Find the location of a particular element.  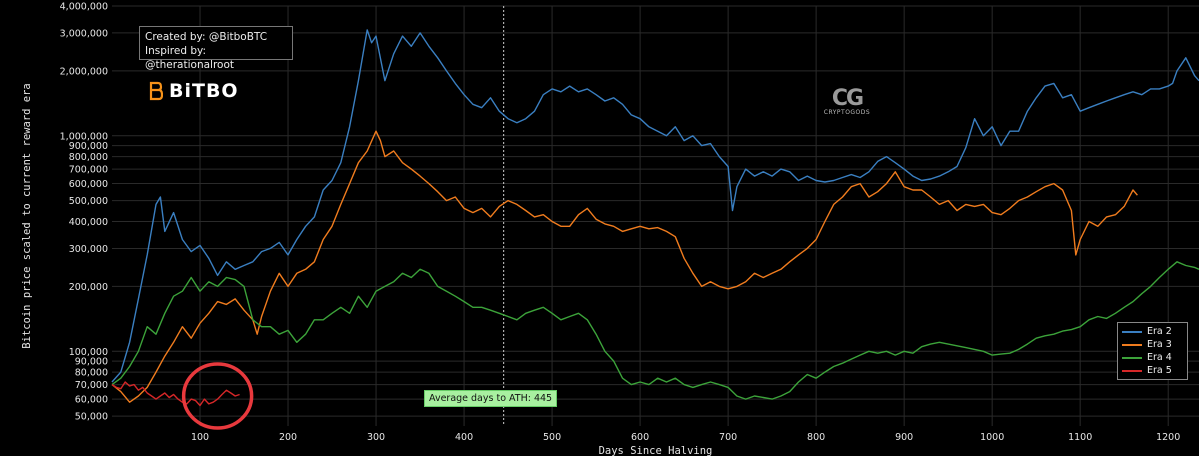

x-tick-label: 800 is located at coordinates (816, 437).